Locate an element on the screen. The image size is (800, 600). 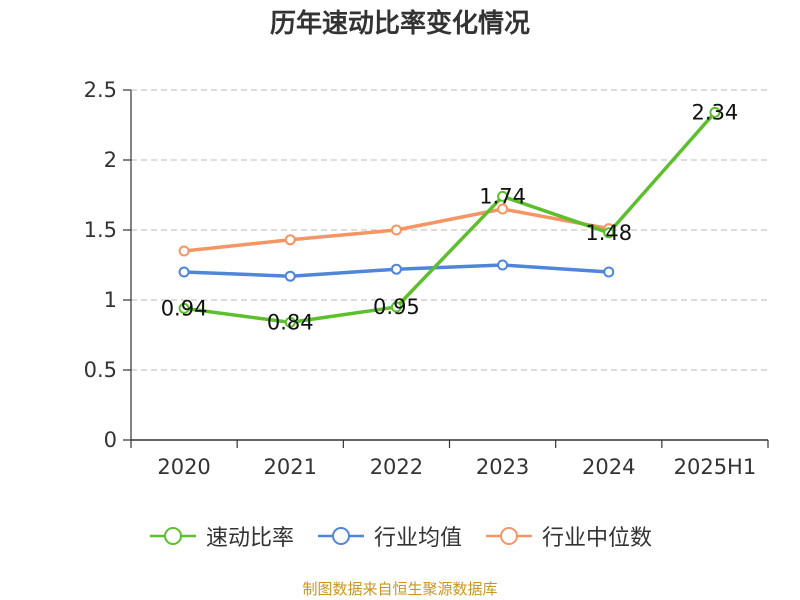
legend-label-1: 行业均值 is located at coordinates (417, 538).